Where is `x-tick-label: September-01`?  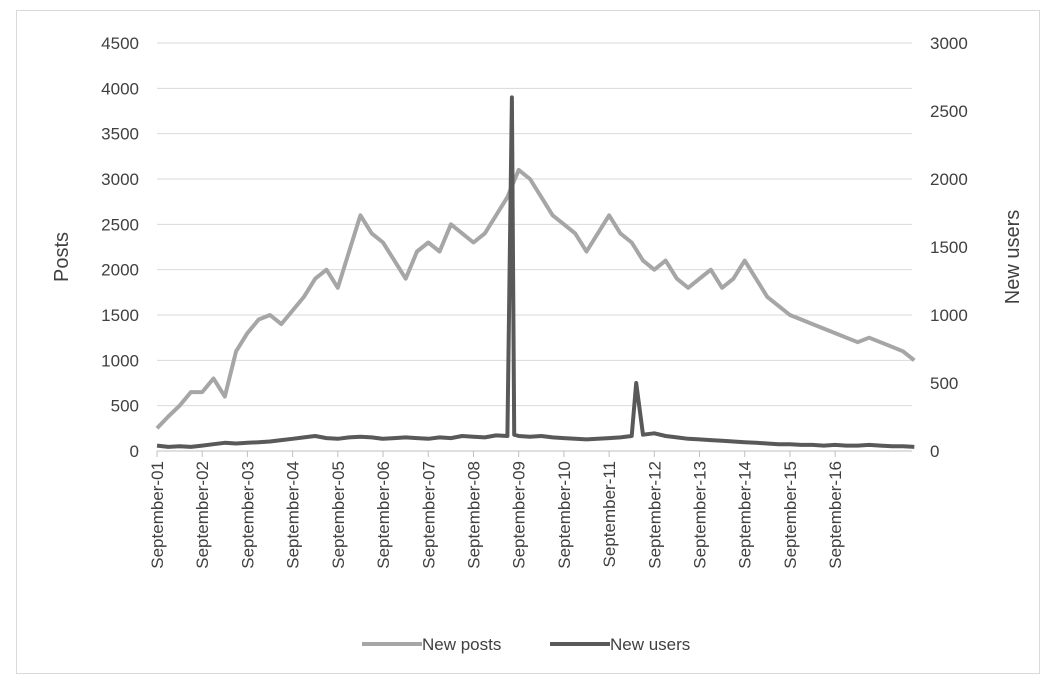
x-tick-label: September-01 is located at coordinates (157, 515).